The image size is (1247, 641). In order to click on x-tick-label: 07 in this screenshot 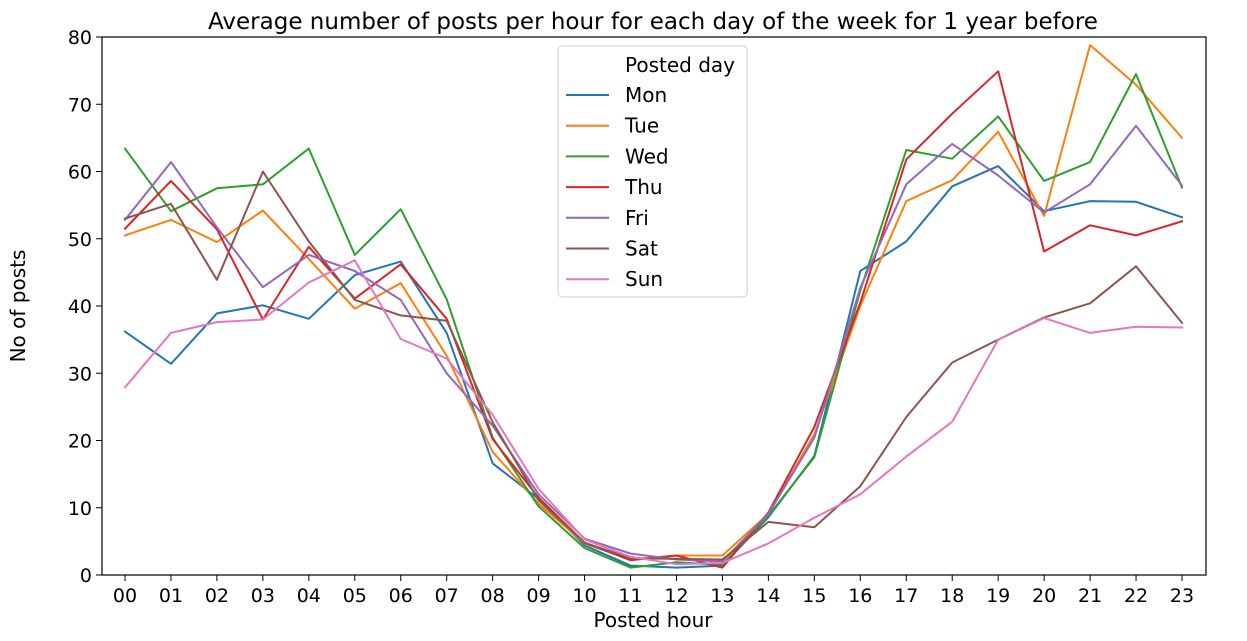, I will do `click(447, 596)`.